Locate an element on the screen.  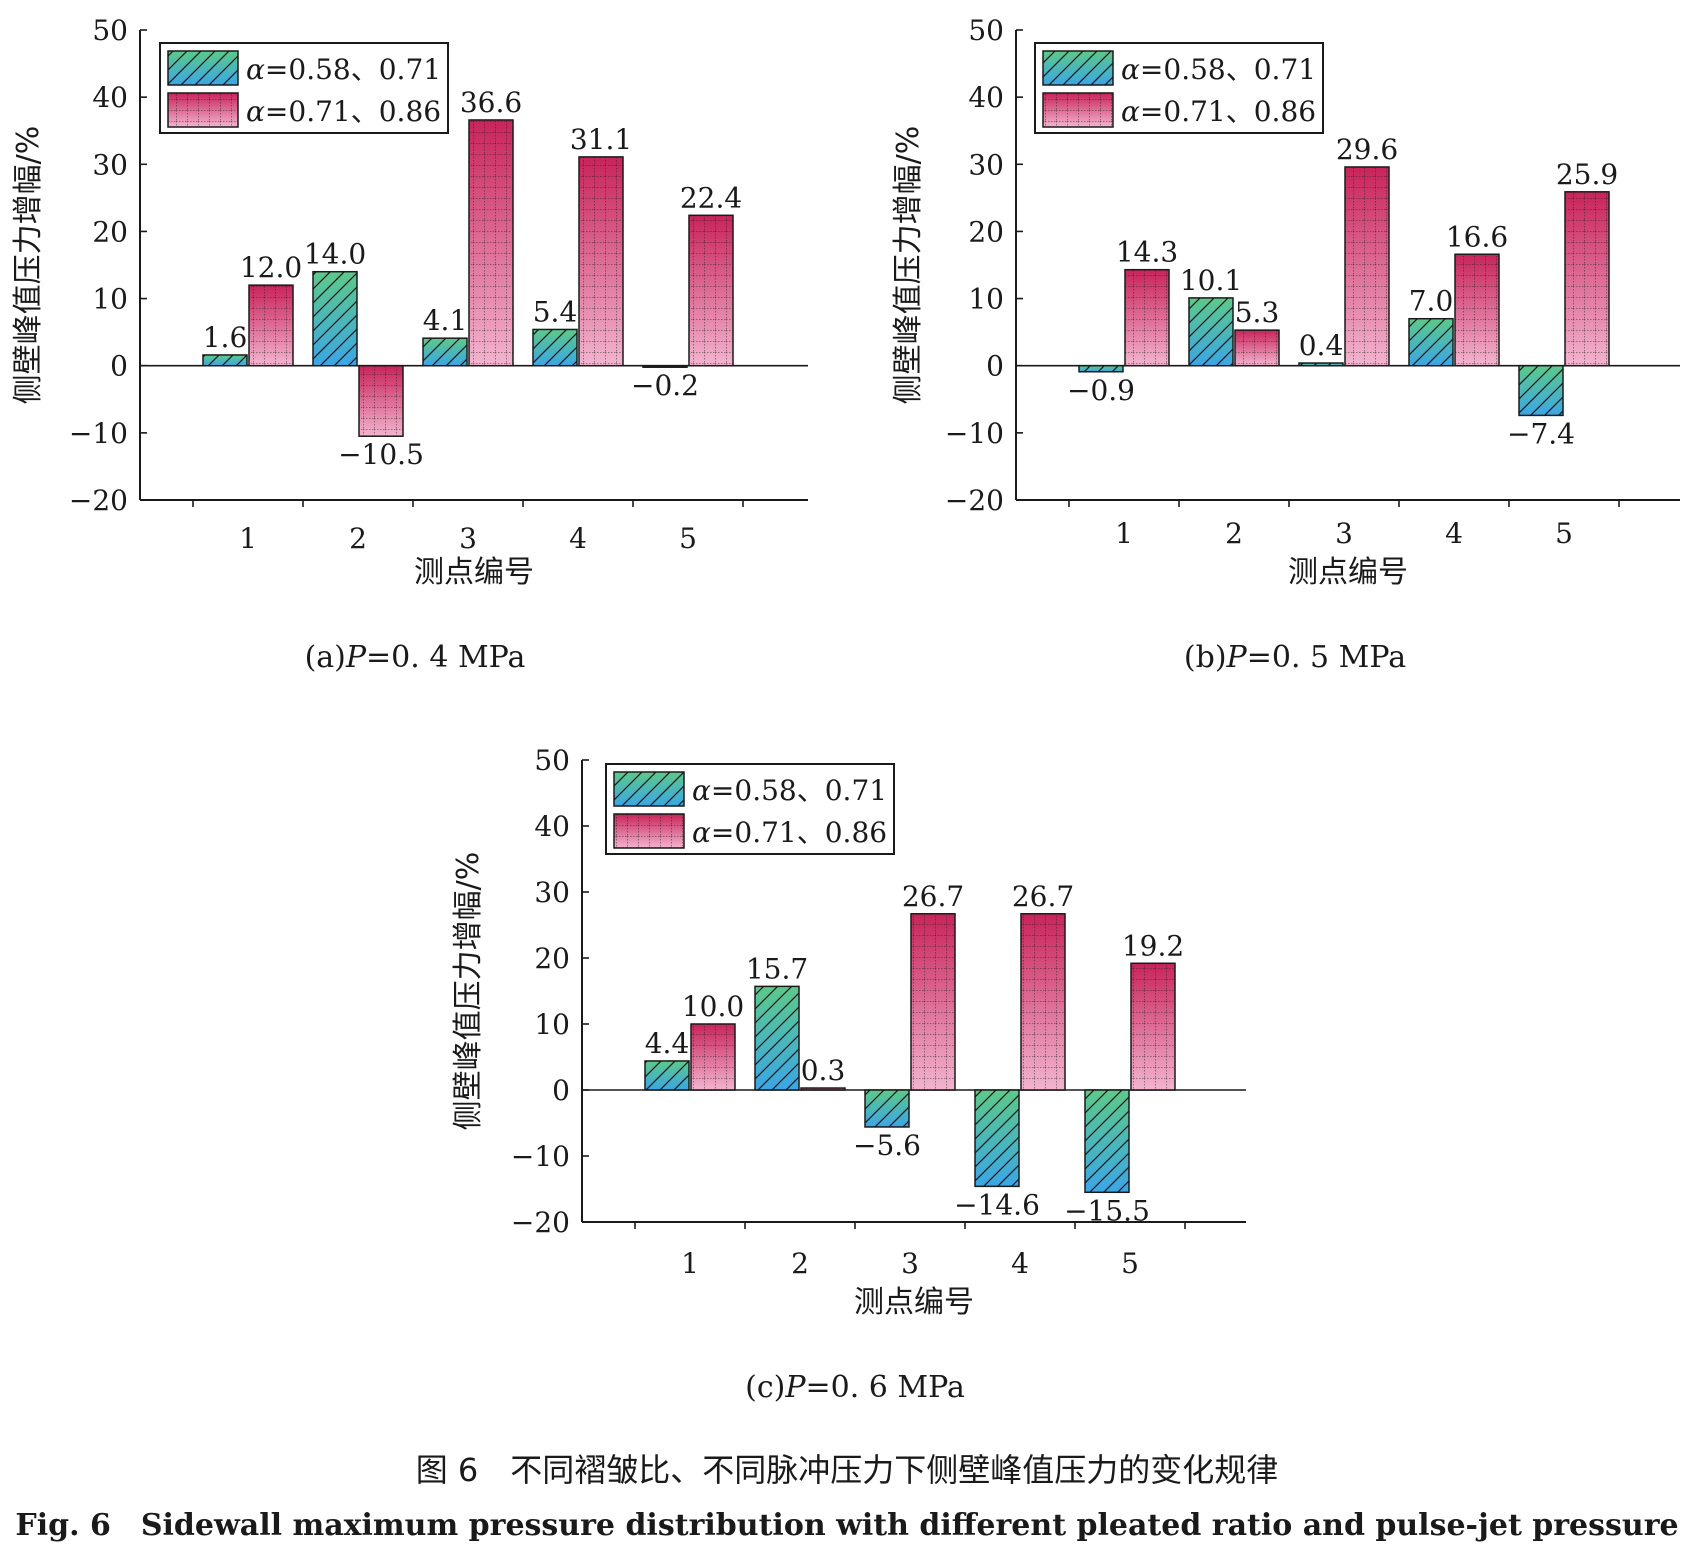
panel-caption: (b)P=0. 5 MPa is located at coordinates (1295, 657).